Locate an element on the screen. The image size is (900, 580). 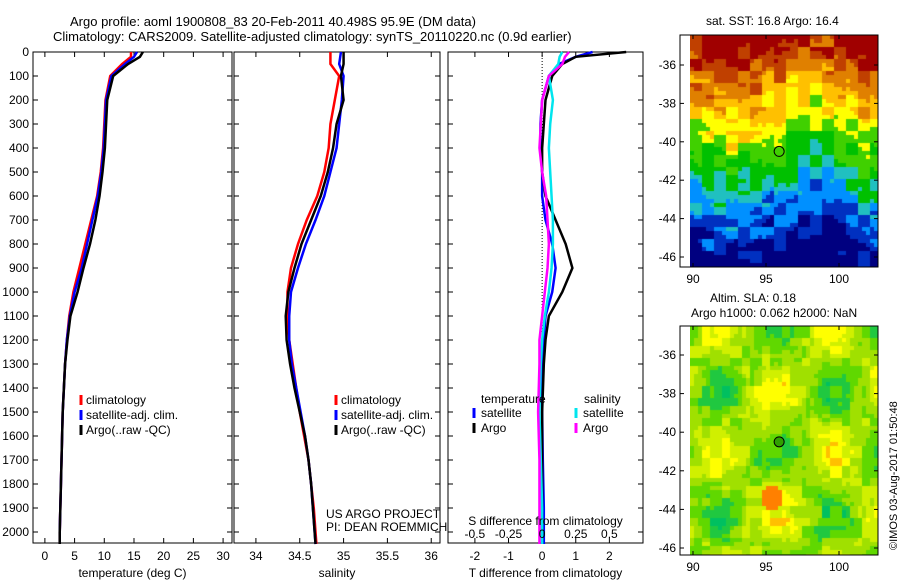
sla-map-title-2: Argo h1000: 0.062 h2000: NaN is located at coordinates (774, 313).